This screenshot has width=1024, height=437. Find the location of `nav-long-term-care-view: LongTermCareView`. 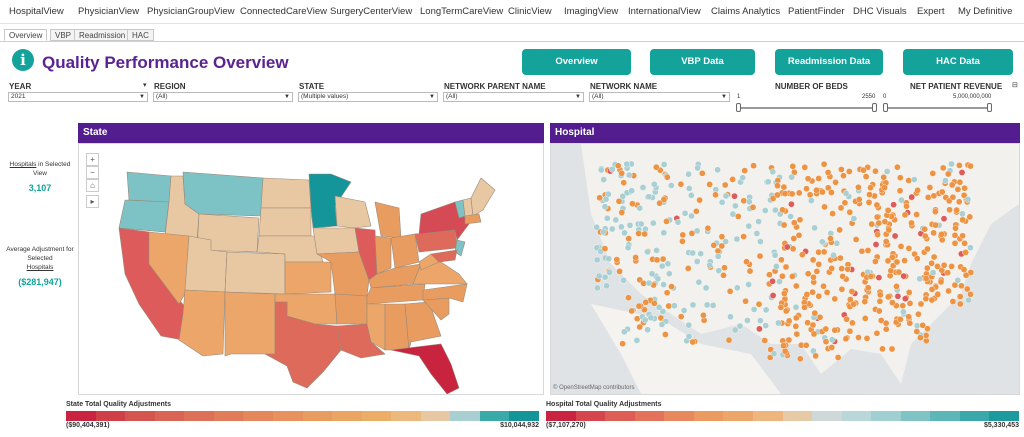

nav-long-term-care-view: LongTermCareView is located at coordinates (462, 11).